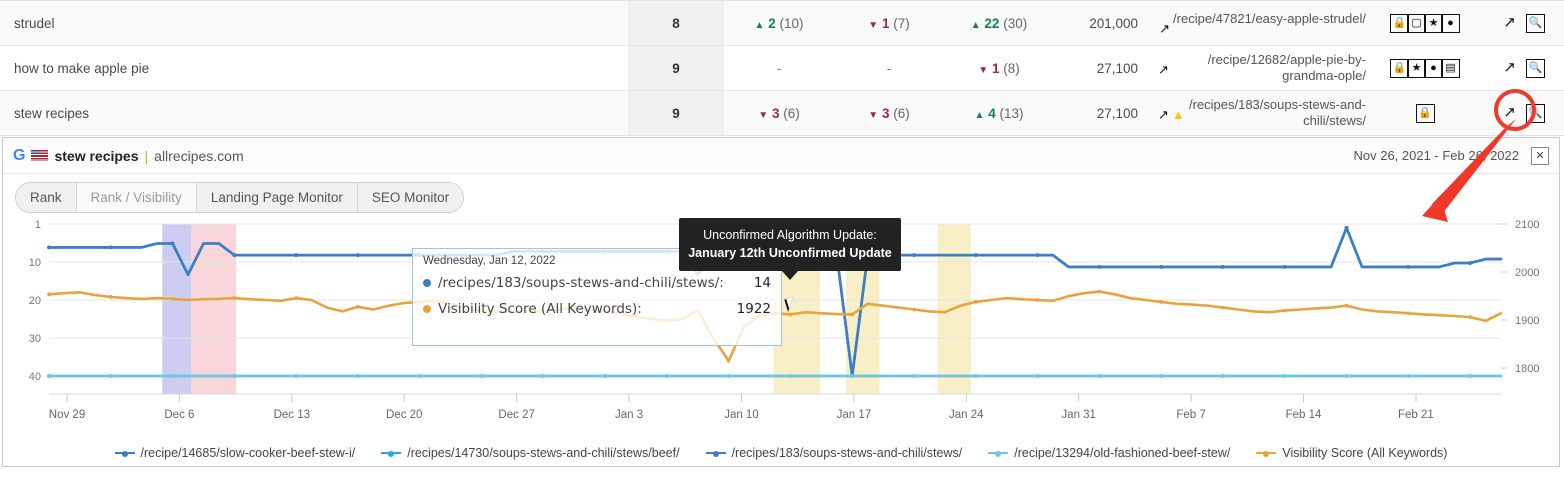 The width and height of the screenshot is (1564, 492). I want to click on legend-item: /recipe/14685/slow-cooker-beef-stew-i/, so click(234, 453).